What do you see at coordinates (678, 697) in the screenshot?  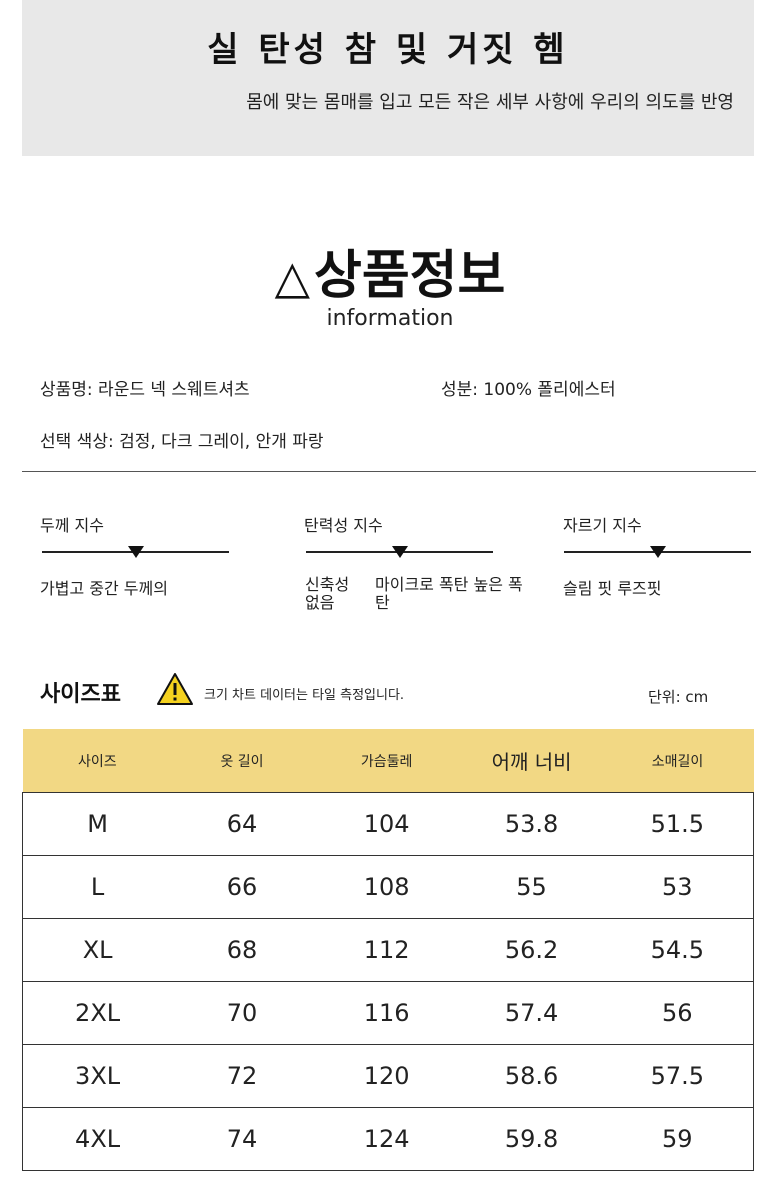 I see `size-chart-unit: 단위: cm` at bounding box center [678, 697].